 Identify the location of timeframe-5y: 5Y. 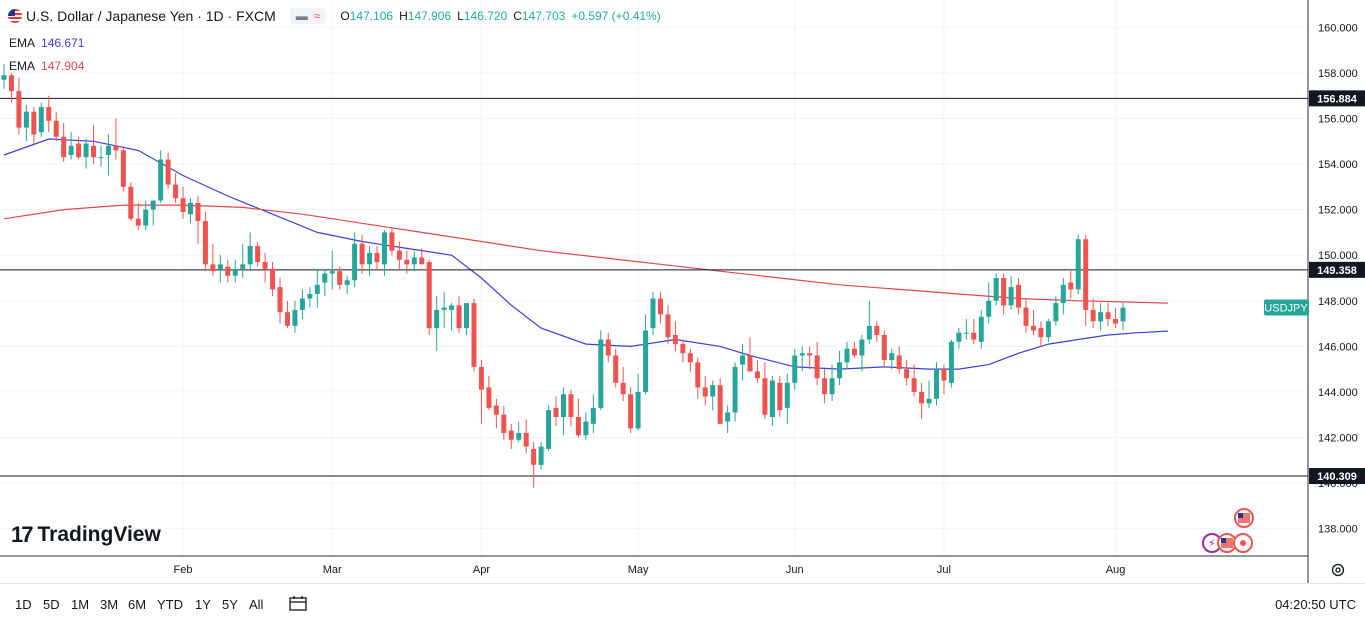
(230, 604).